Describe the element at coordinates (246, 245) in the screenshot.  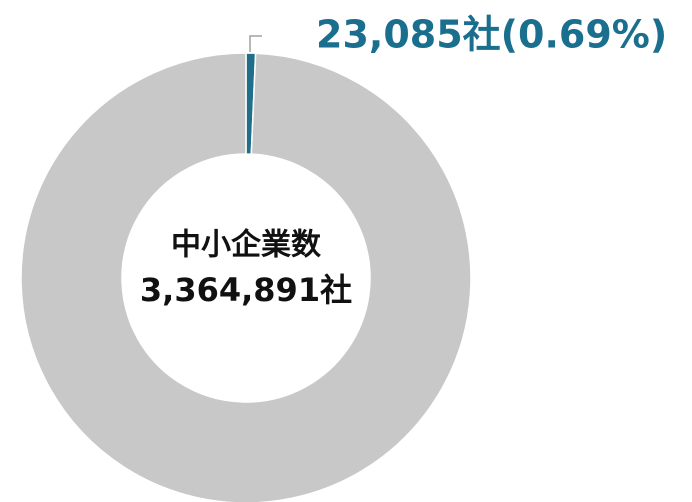
I see `center-label: 中小企業数` at that location.